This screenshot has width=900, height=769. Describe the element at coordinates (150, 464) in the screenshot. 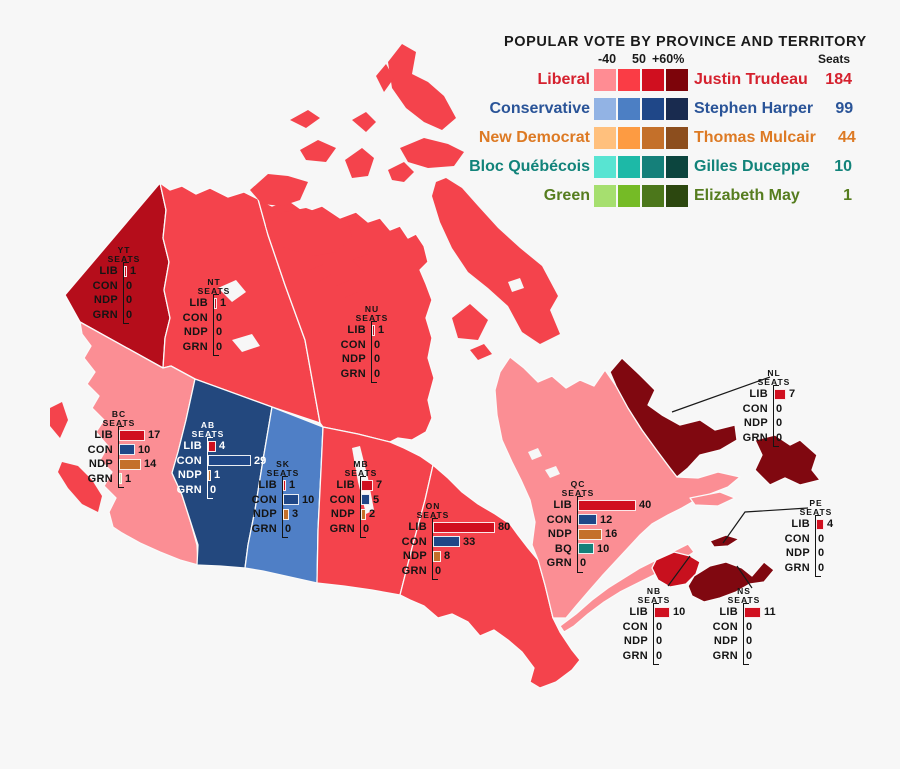

I see `seat-count: 14` at that location.